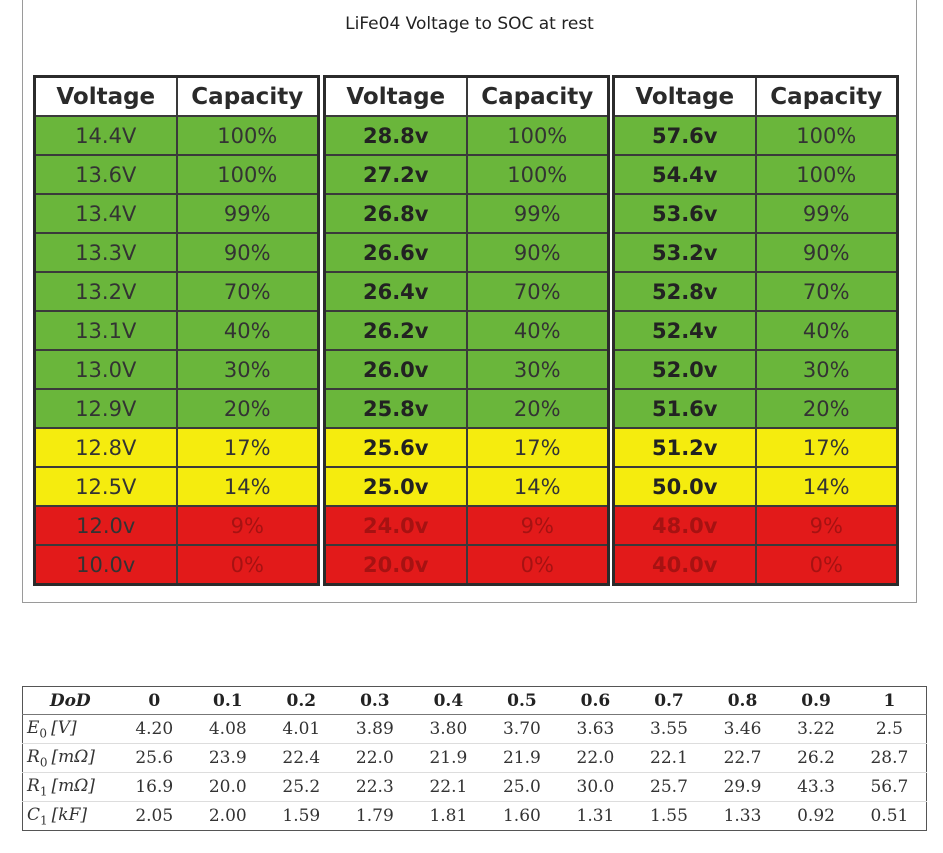 The height and width of the screenshot is (853, 943). What do you see at coordinates (395, 565) in the screenshot?
I see `voltage-cell: 20.0v` at bounding box center [395, 565].